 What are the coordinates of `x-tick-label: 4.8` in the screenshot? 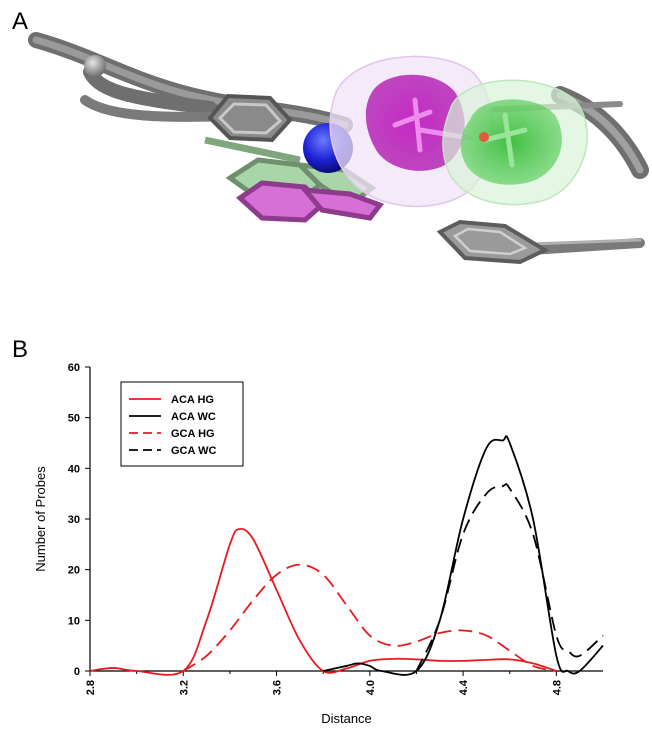 It's located at (557, 687).